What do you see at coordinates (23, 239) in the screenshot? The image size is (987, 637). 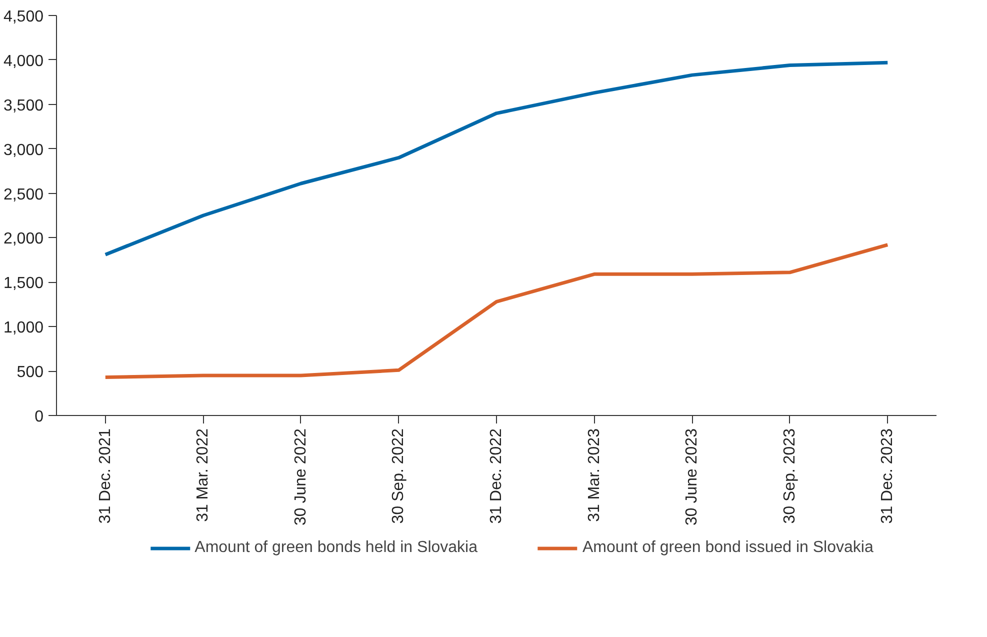 I see `y-tick-label: 2,000` at bounding box center [23, 239].